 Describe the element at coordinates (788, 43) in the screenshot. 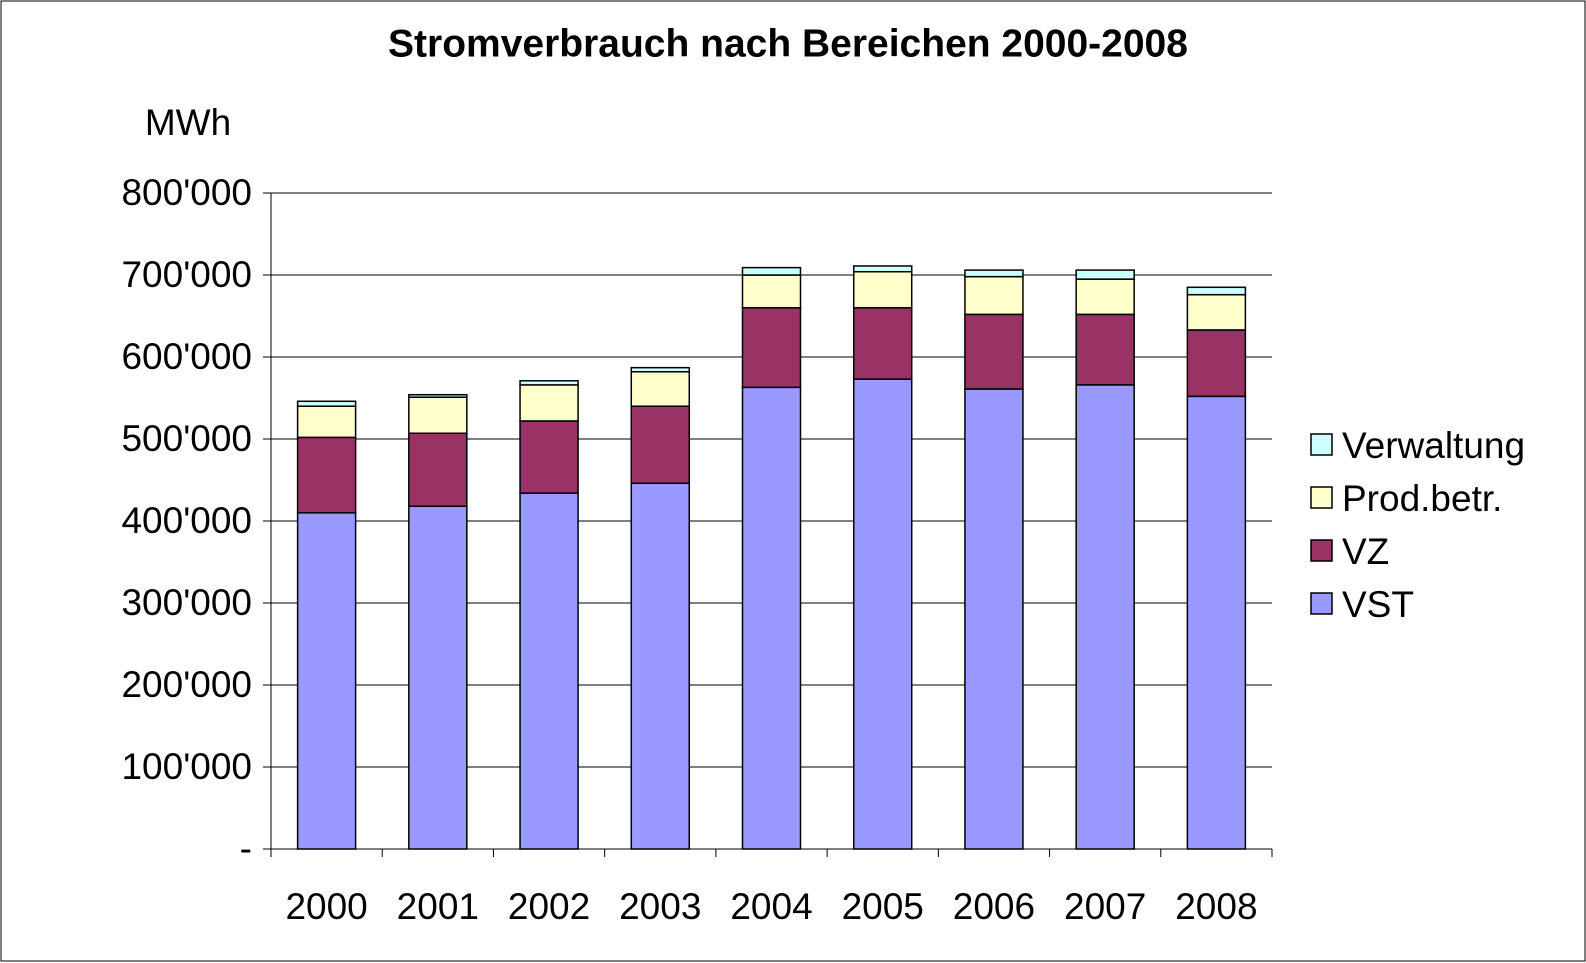

I see `chart-title: Stromverbrauch nach Bereichen 2000-2008` at that location.